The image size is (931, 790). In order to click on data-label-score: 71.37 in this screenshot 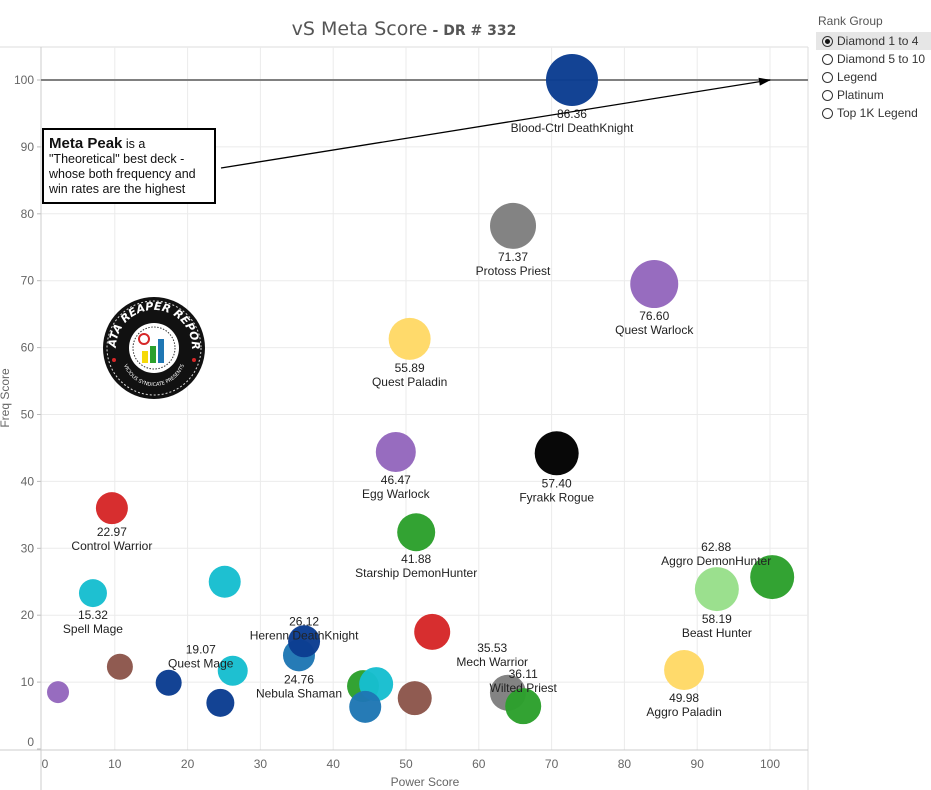, I will do `click(513, 257)`.